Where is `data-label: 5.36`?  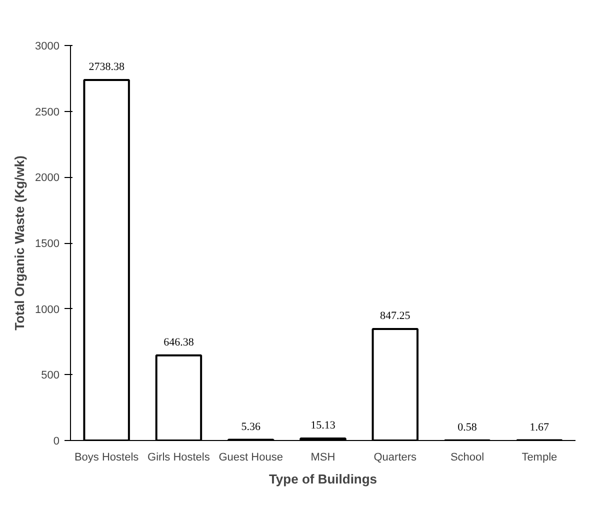
data-label: 5.36 is located at coordinates (251, 426).